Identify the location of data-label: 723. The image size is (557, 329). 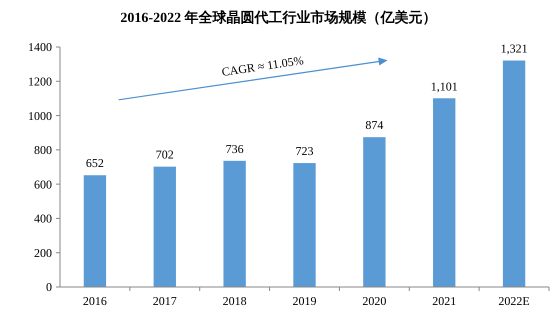
(305, 151).